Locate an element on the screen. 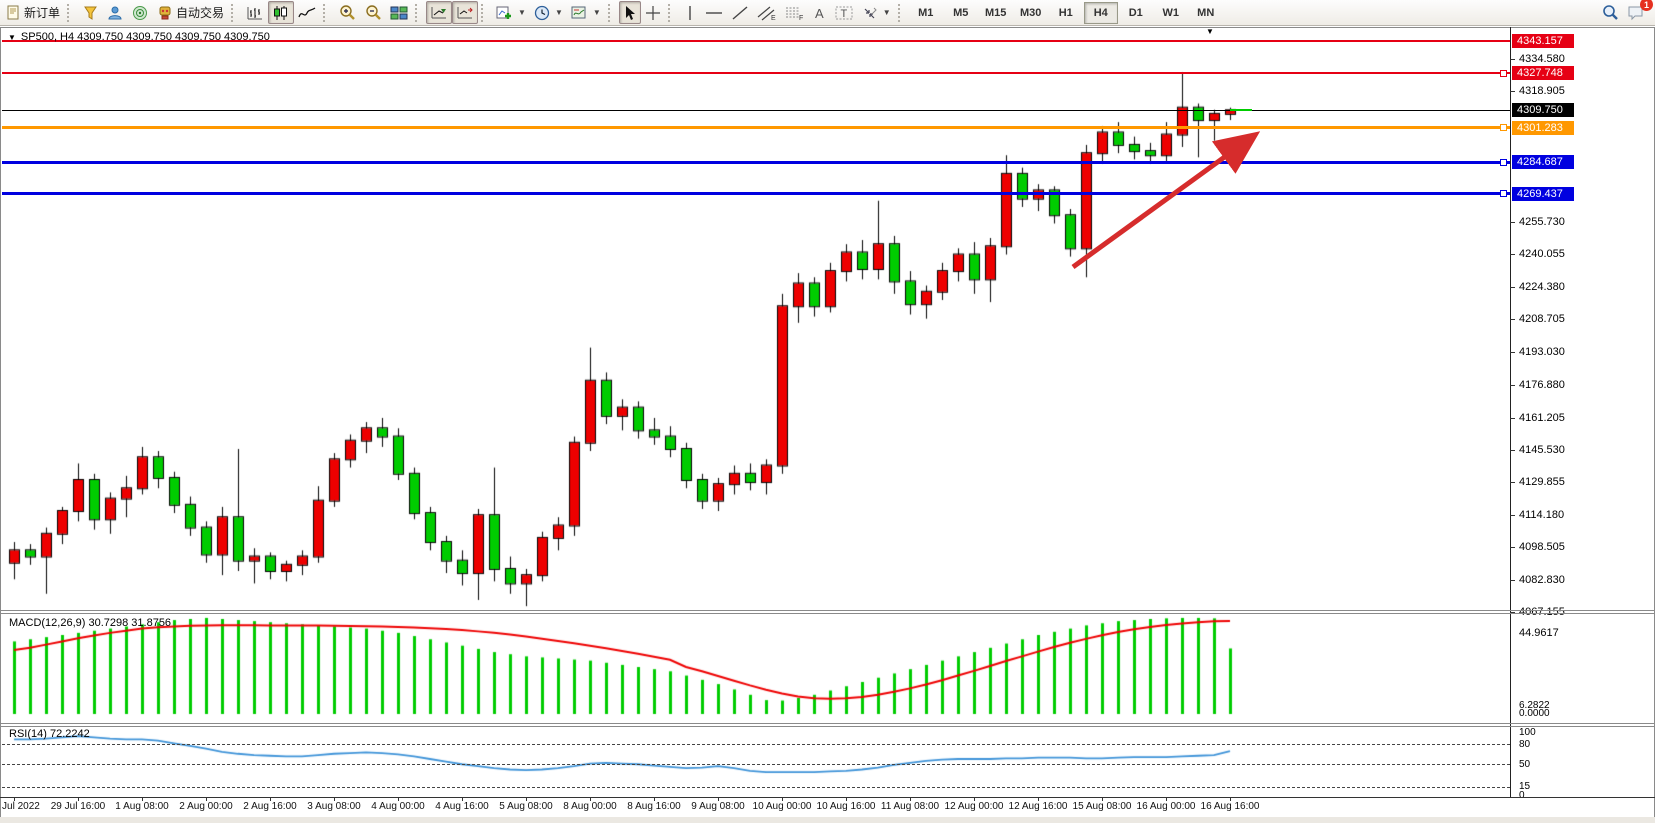 The image size is (1655, 823). notification-badge: 1 is located at coordinates (1646, 5).